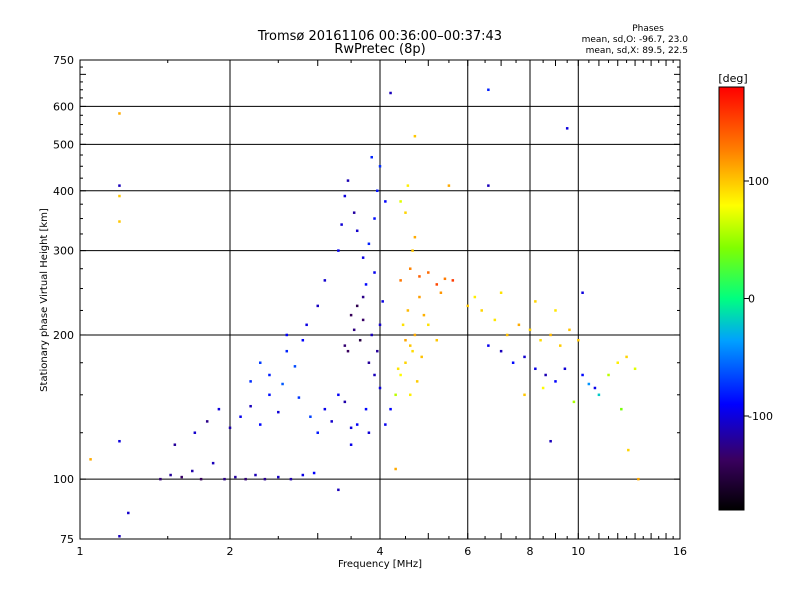 The image size is (800, 604). I want to click on x-tick-label: 6, so click(467, 551).